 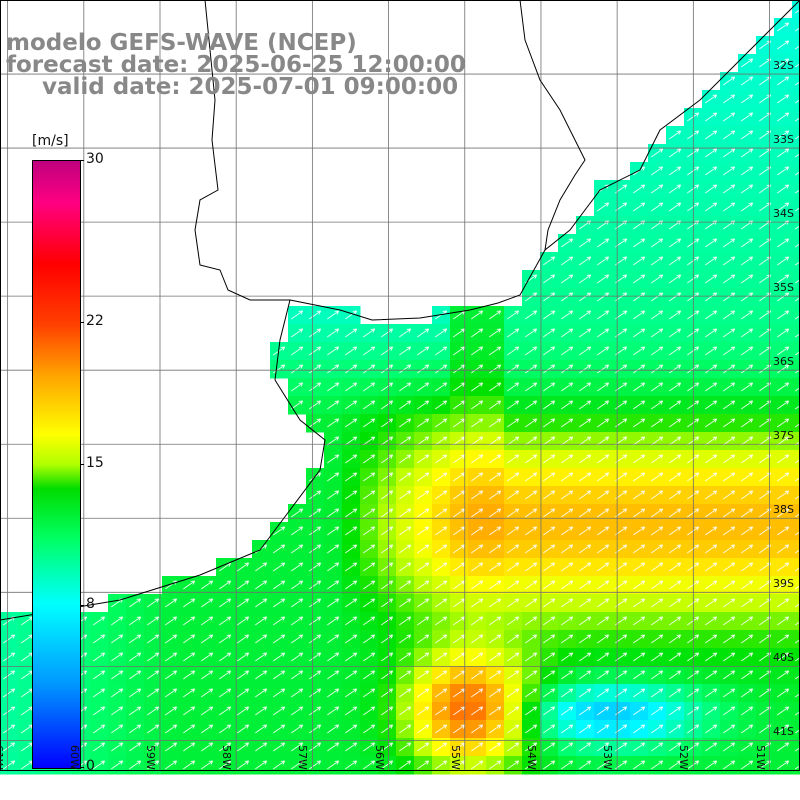 I want to click on valid-date: valid date: 2025-07-01 09:00:00, so click(x=250, y=87).